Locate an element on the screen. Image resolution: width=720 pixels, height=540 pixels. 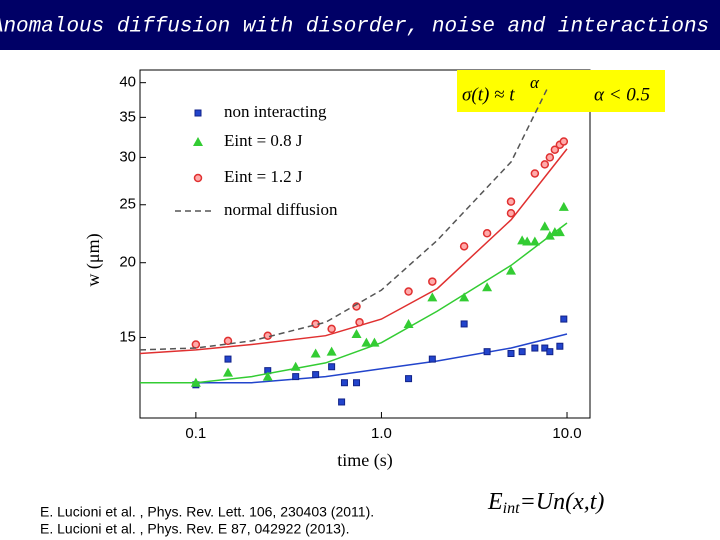
legend-label: non interacting is located at coordinates (275, 111).